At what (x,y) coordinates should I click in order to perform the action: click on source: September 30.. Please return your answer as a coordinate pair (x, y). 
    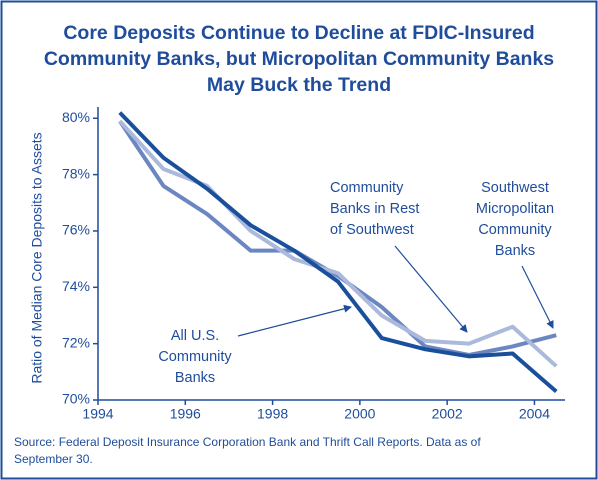
    Looking at the image, I should click on (53, 459).